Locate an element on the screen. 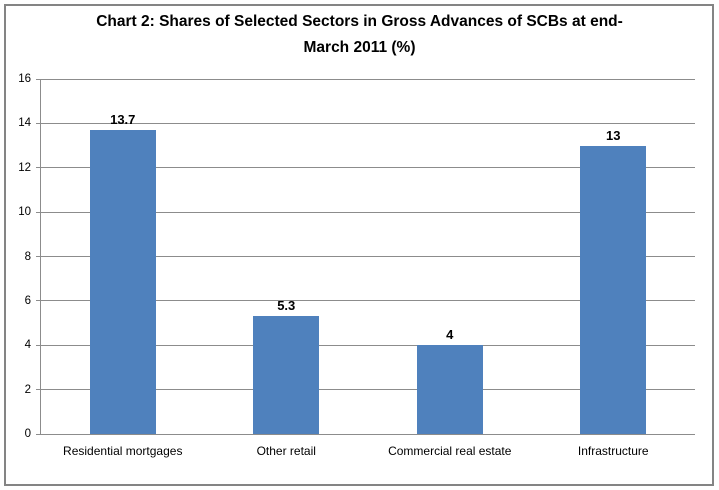 The image size is (719, 490). y-tick-label: 16 is located at coordinates (24, 79).